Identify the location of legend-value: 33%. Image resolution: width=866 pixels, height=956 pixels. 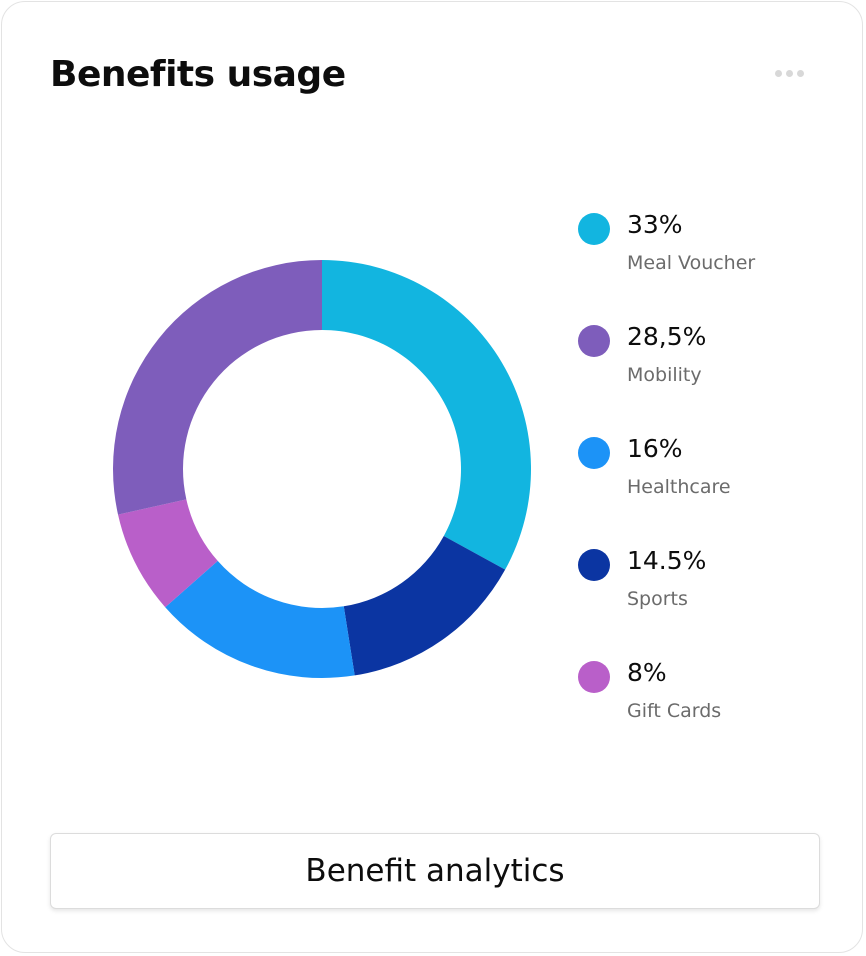
(655, 224).